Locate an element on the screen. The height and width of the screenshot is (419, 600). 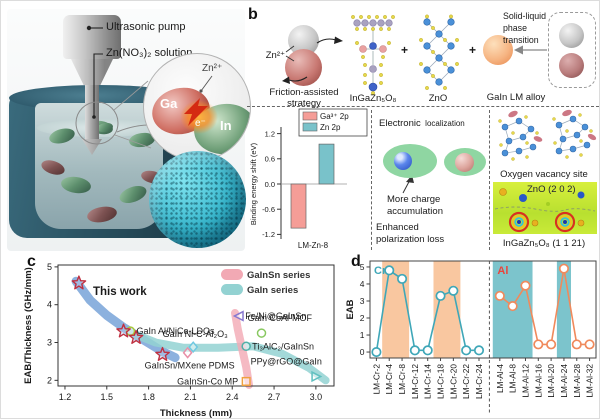
y-tick-label: 0.0 is located at coordinates (270, 184).